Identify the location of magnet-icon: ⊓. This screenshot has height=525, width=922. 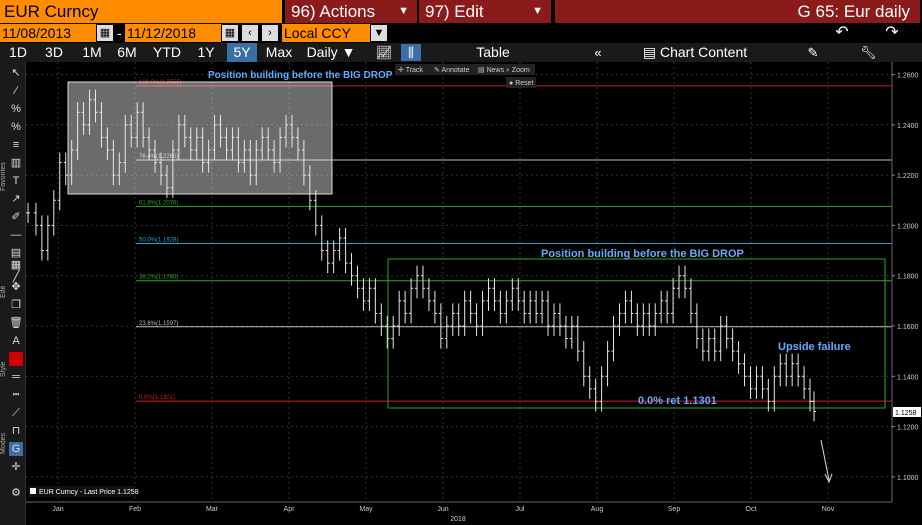
(16, 431).